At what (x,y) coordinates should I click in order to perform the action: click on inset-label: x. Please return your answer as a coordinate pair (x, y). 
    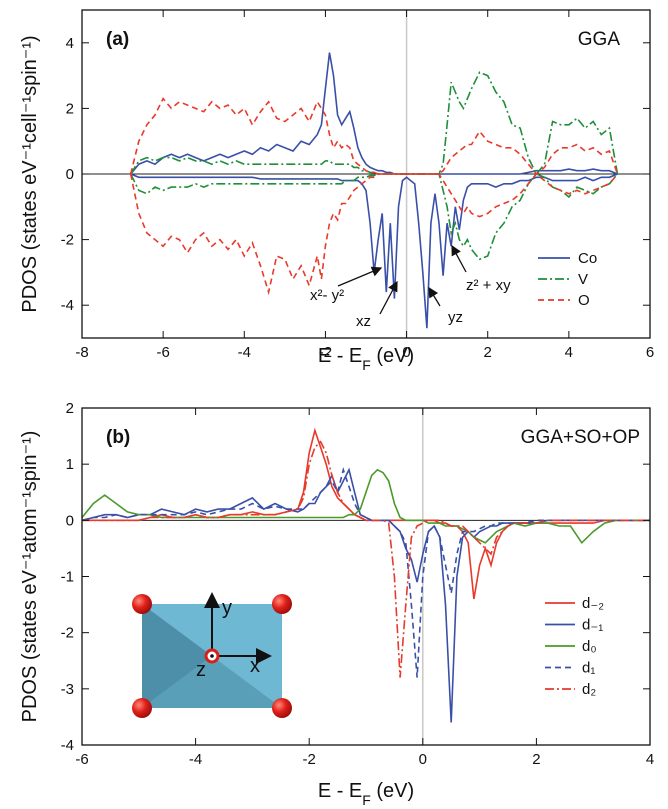
    Looking at the image, I should click on (255, 666).